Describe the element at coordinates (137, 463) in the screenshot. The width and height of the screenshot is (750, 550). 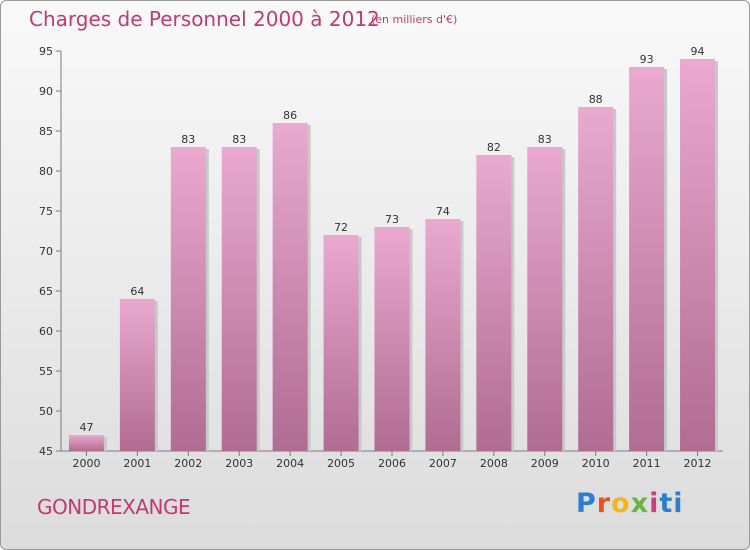
I see `x-tick-label: 2001` at that location.